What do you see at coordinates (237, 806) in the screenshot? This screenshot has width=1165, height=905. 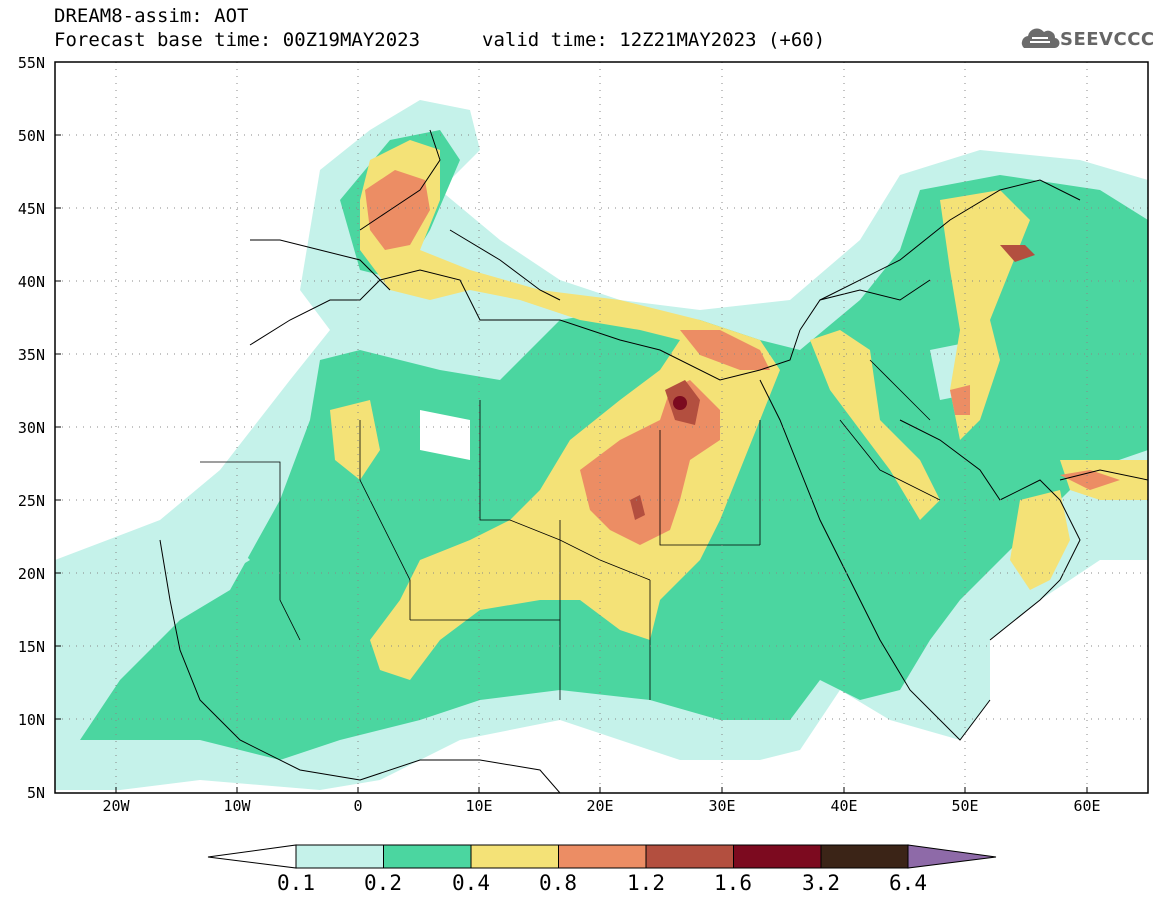 I see `lon-label: 10W` at bounding box center [237, 806].